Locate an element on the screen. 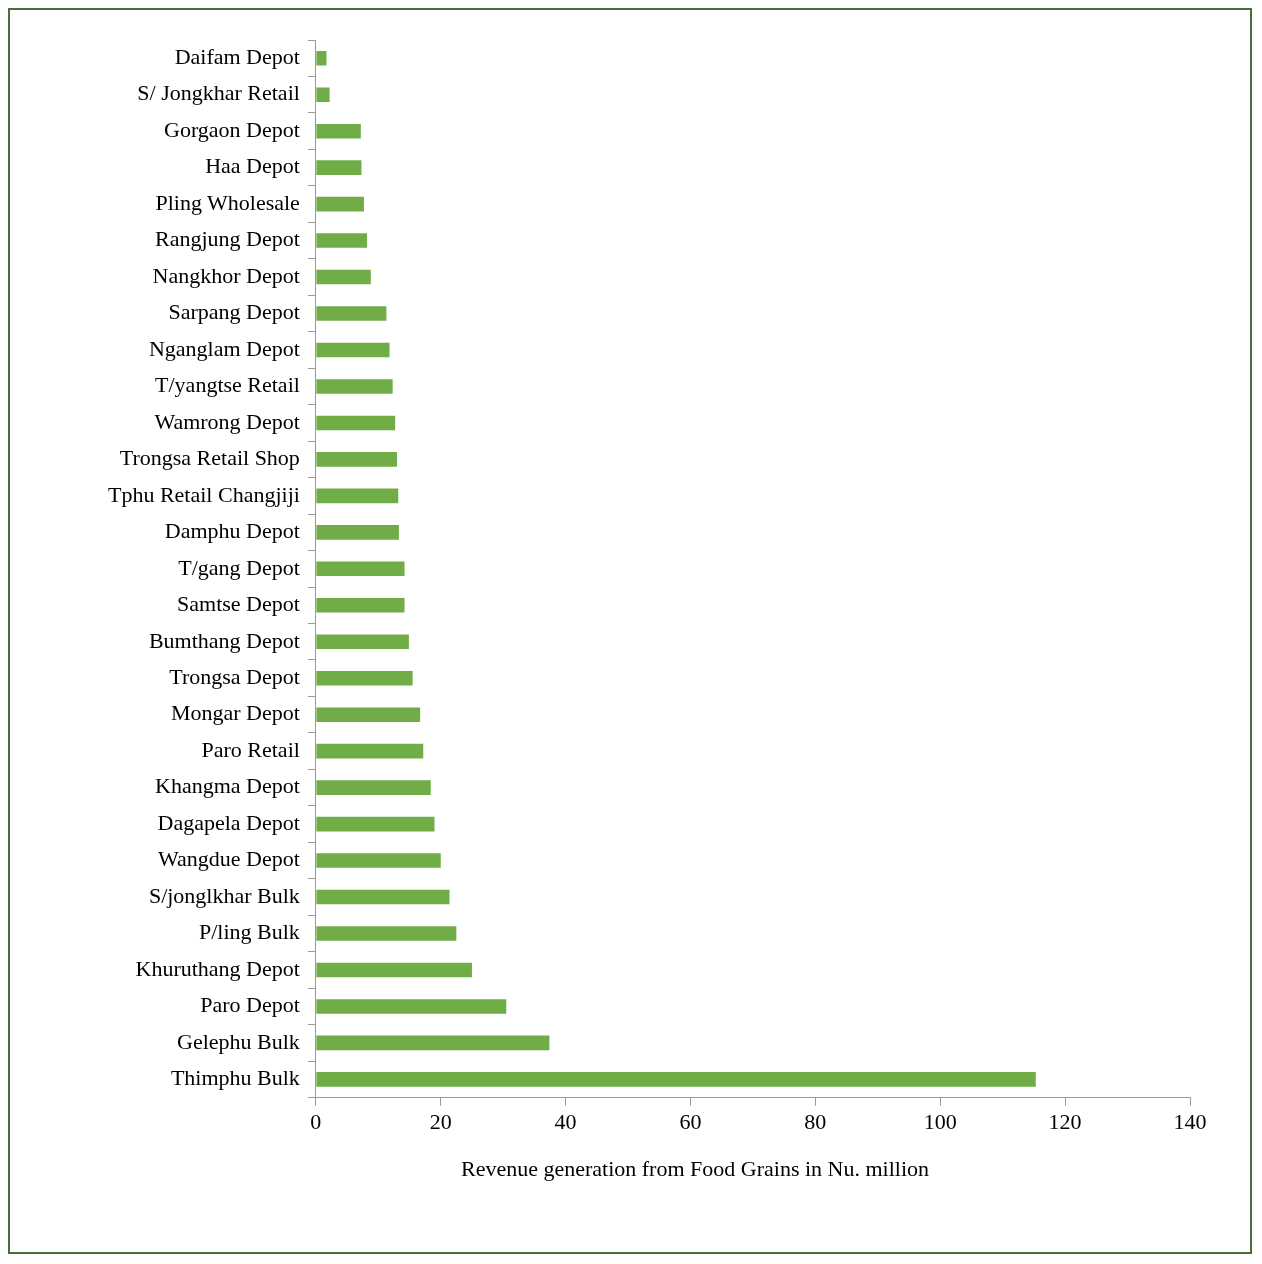 The image size is (1262, 1264). x-axis-title: Revenue generation from Food Grains in Nu. million is located at coordinates (695, 1169).